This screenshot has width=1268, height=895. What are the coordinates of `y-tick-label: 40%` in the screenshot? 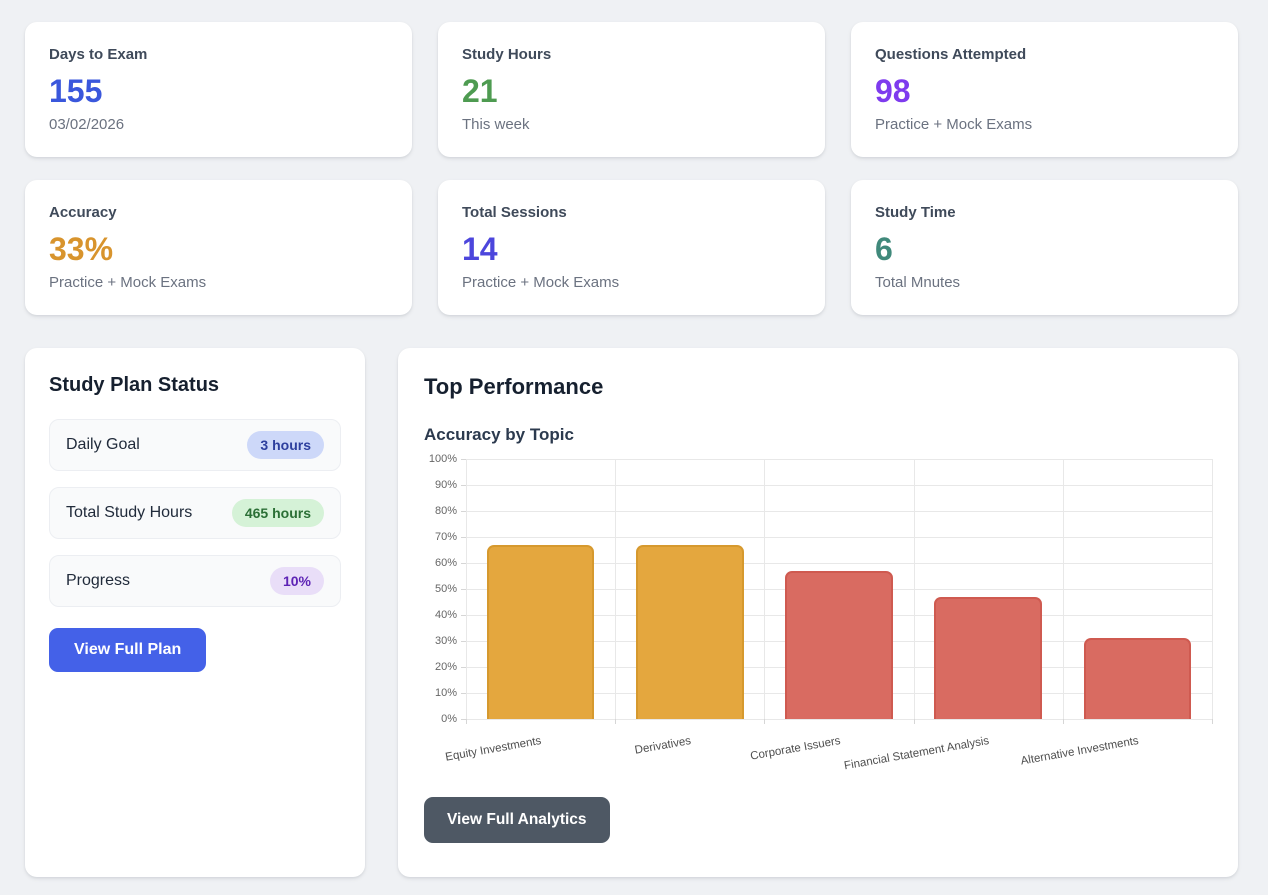 It's located at (445, 615).